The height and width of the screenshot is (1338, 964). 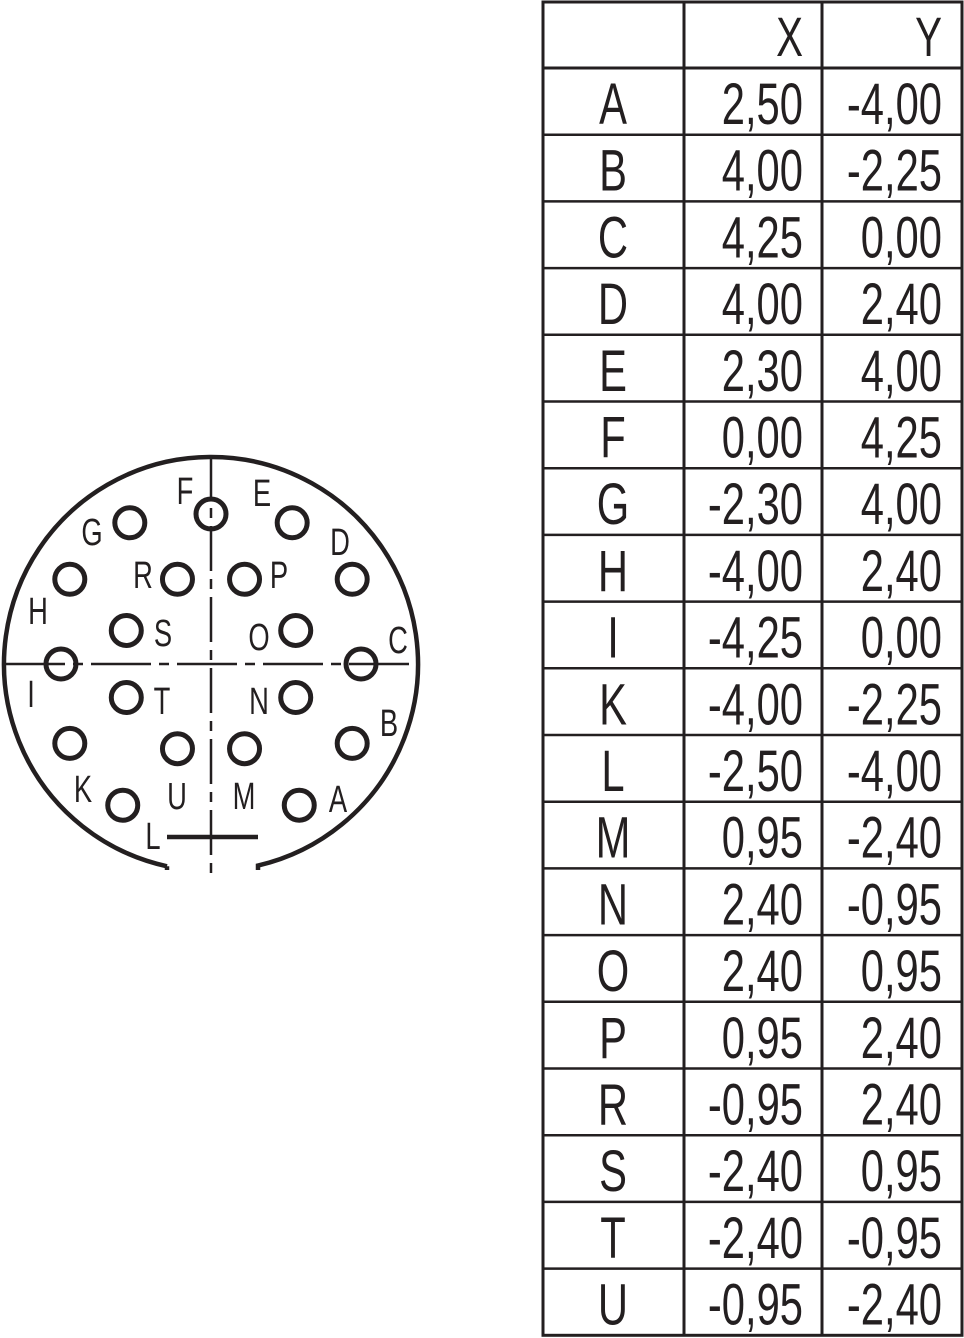 I want to click on table-row: G -2,30 4,00, so click(x=769, y=503).